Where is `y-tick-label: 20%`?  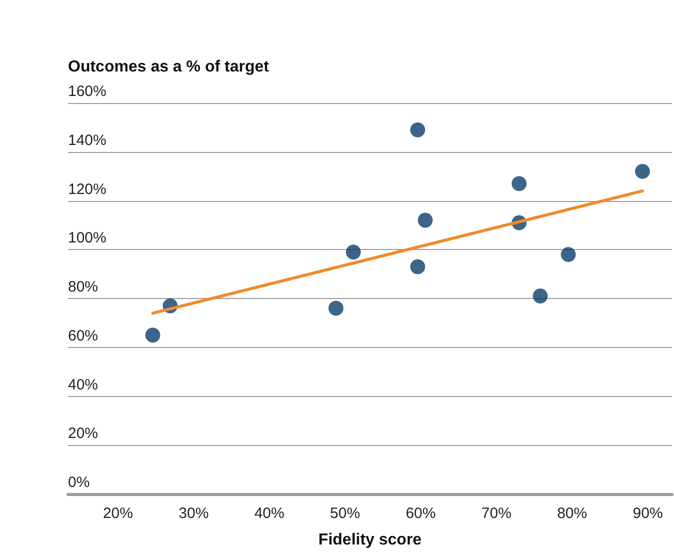
y-tick-label: 20% is located at coordinates (83, 433).